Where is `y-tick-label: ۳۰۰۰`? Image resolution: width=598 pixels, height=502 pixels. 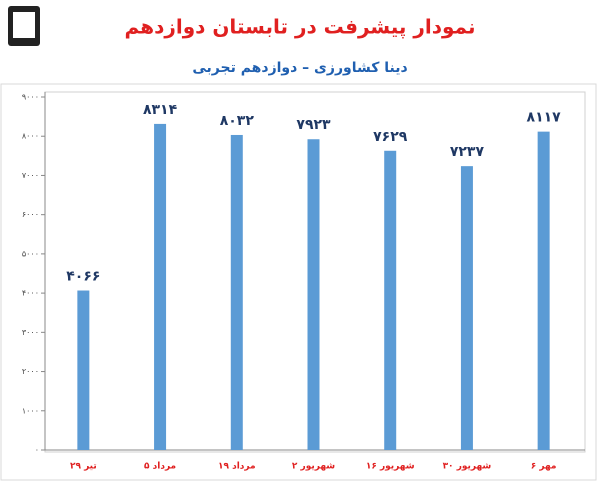 y-tick-label: ۳۰۰۰ is located at coordinates (30, 332).